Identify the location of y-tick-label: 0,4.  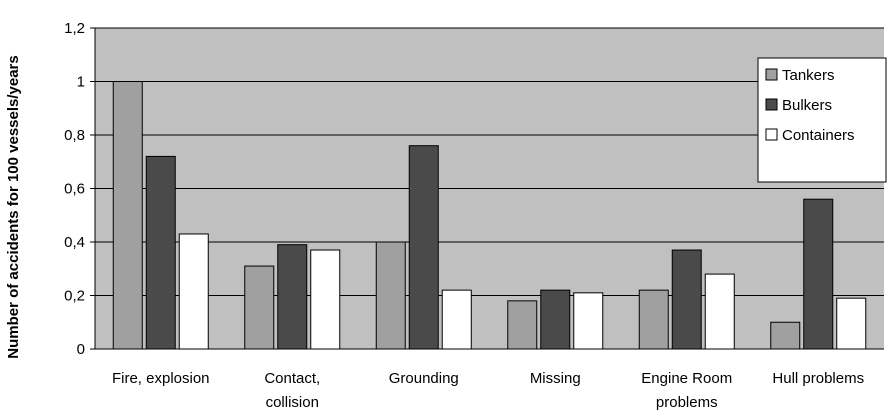
(74, 242).